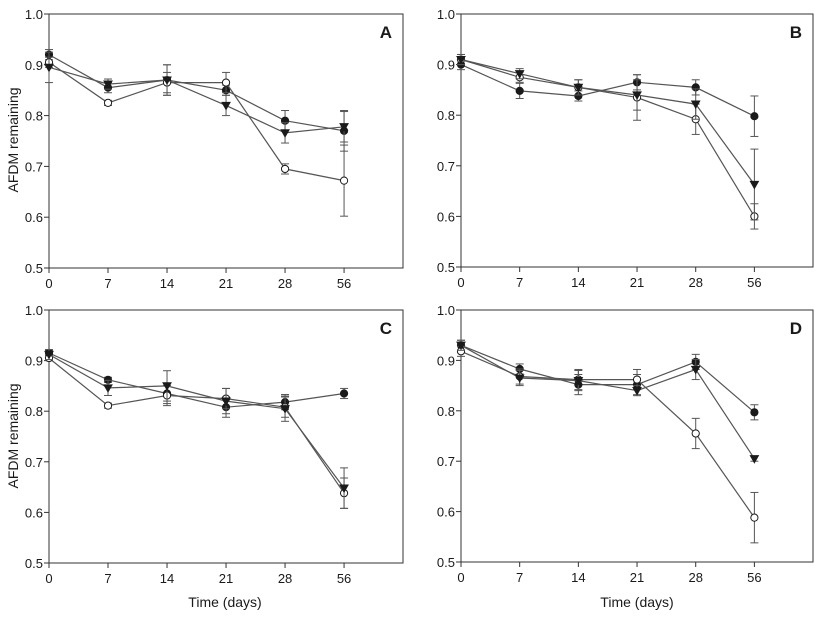 The width and height of the screenshot is (825, 619). What do you see at coordinates (796, 328) in the screenshot?
I see `panel-d-label: D` at bounding box center [796, 328].